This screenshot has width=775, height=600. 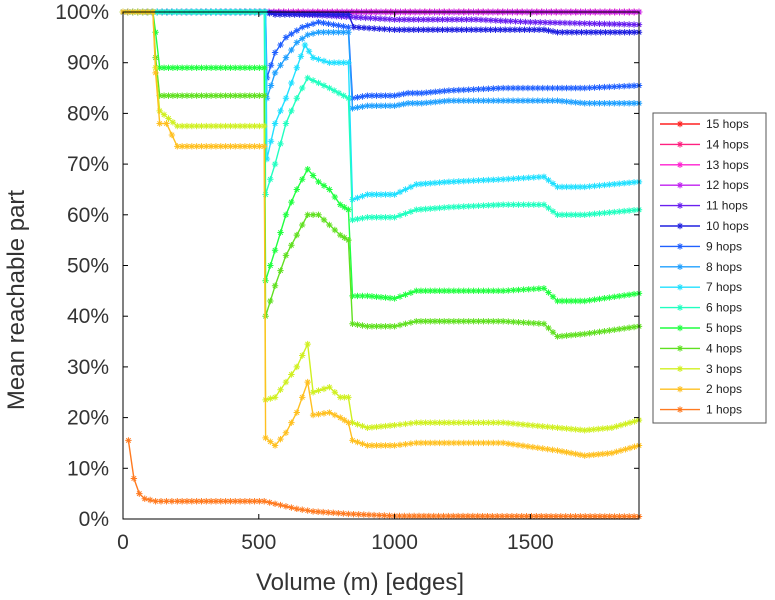 What do you see at coordinates (724, 308) in the screenshot?
I see `legend-label: 6 hops` at bounding box center [724, 308].